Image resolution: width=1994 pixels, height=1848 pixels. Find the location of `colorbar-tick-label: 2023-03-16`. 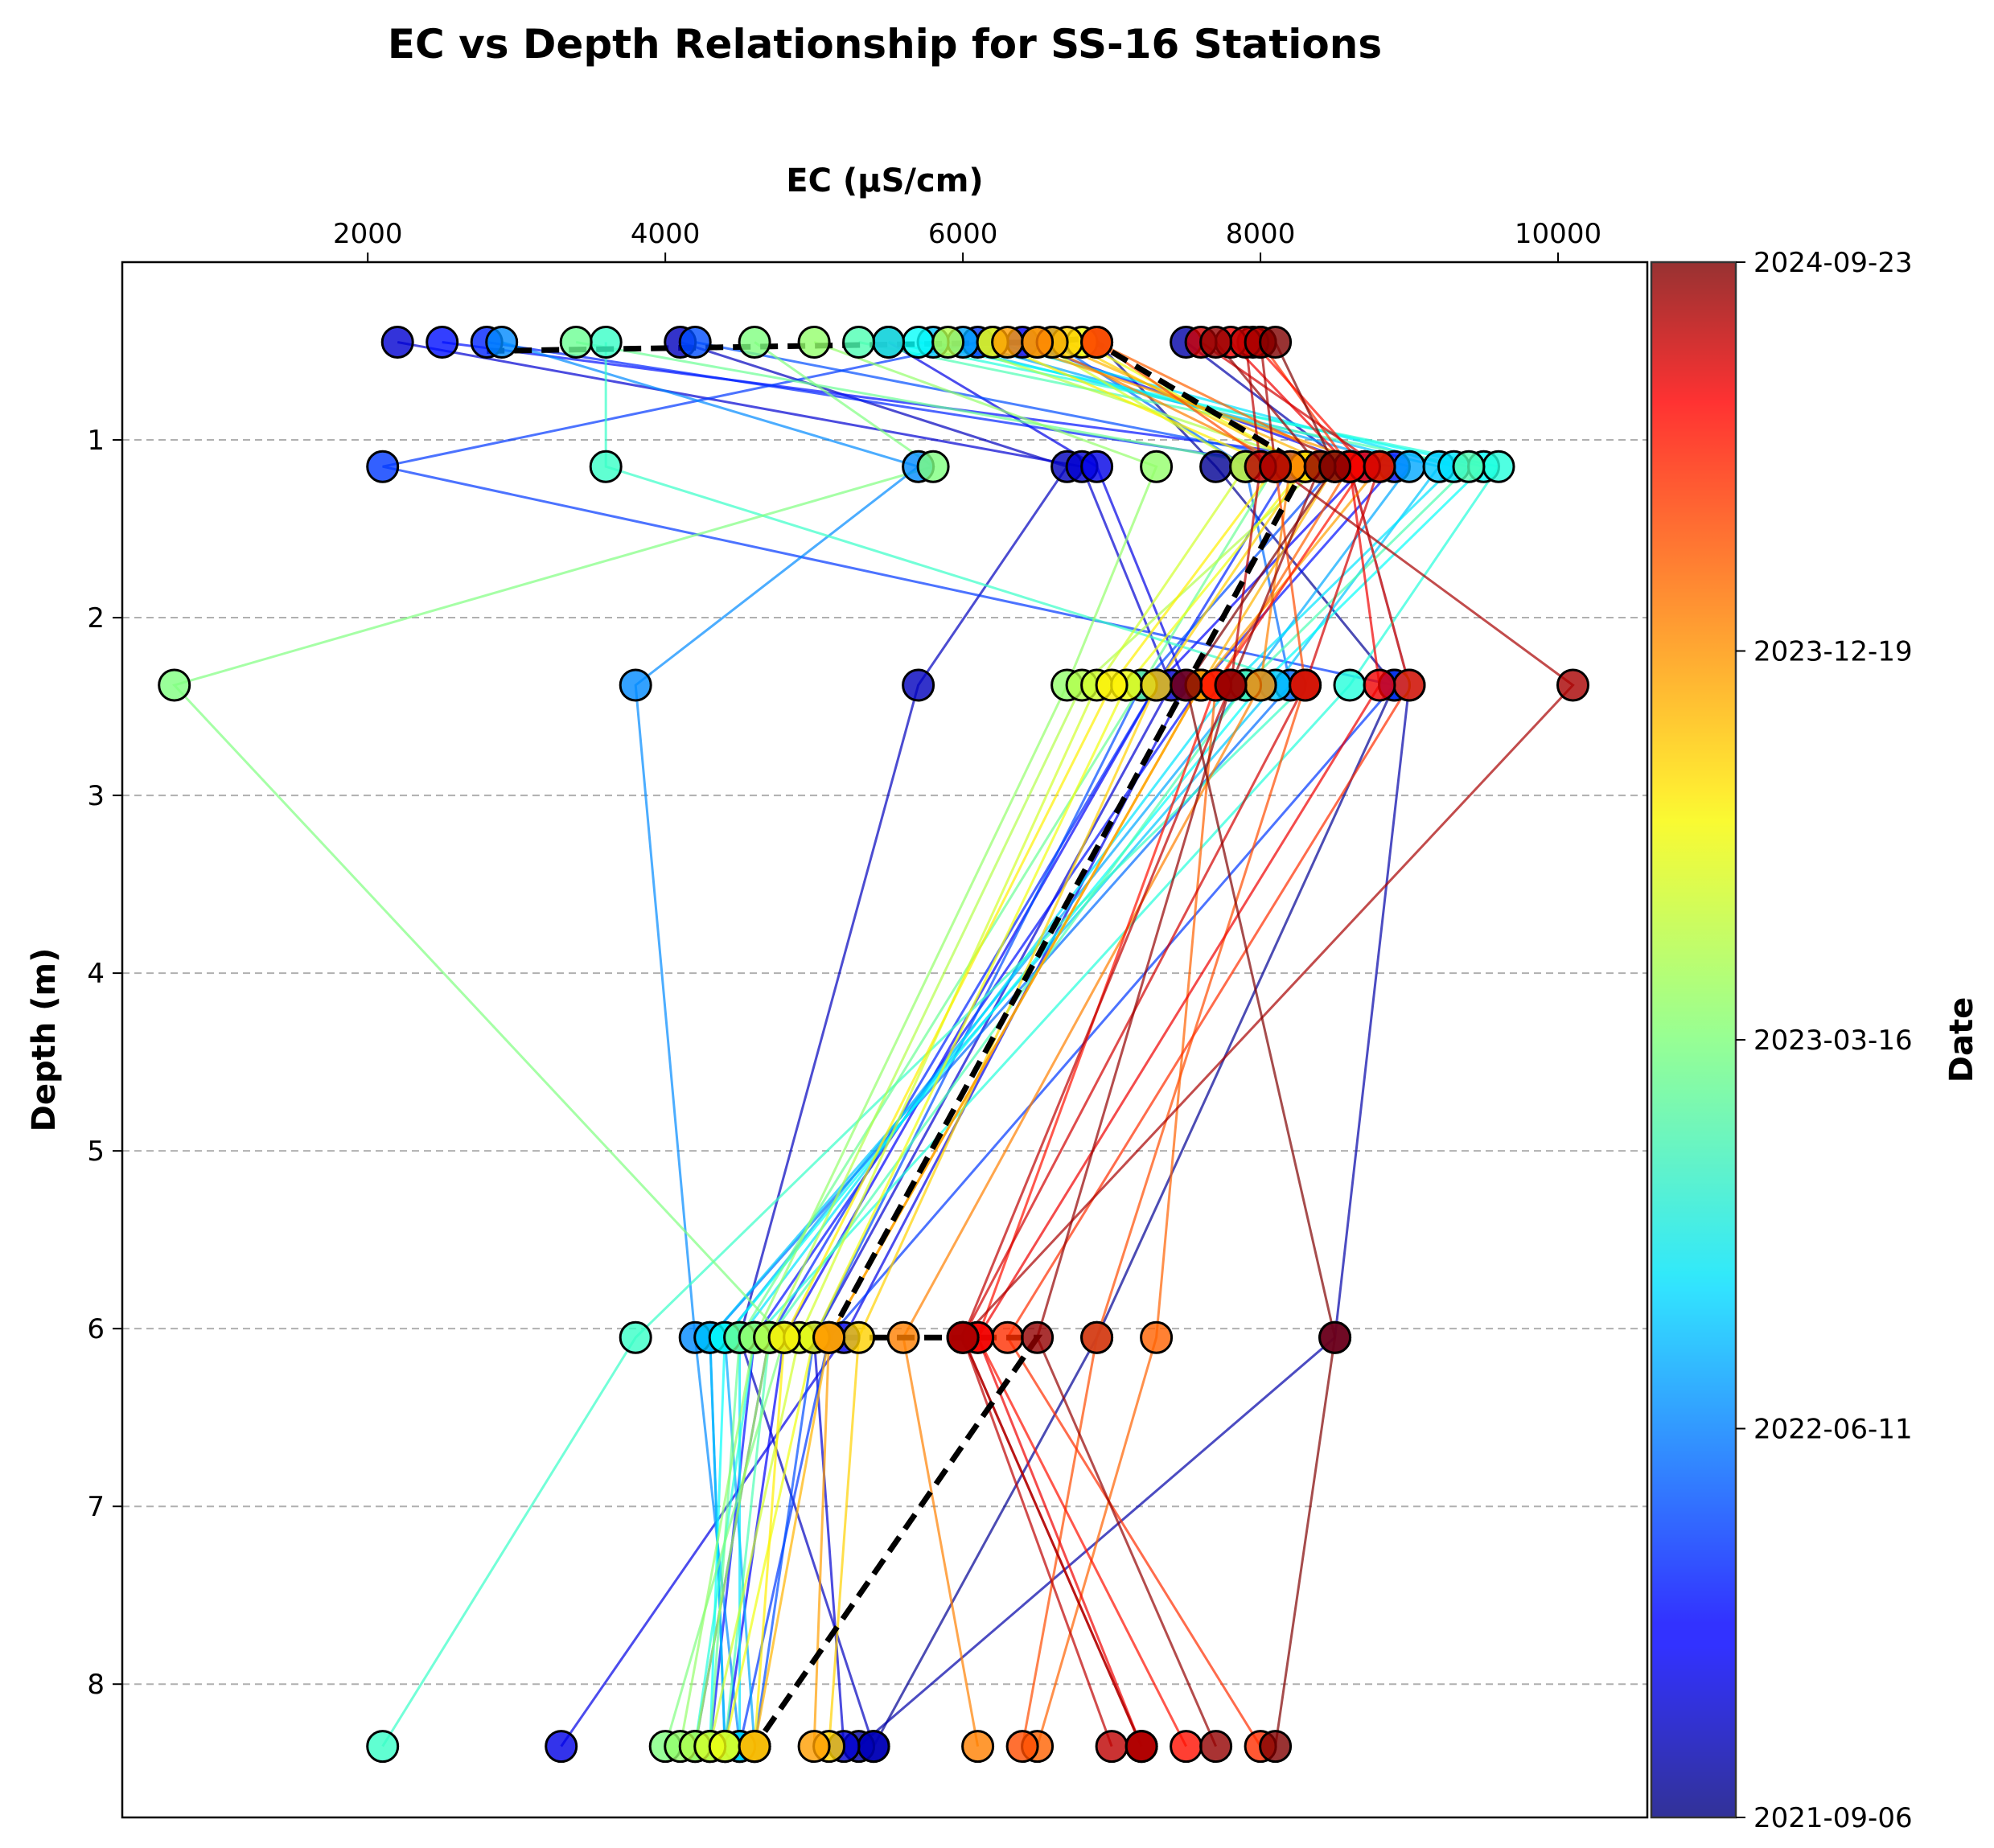

colorbar-tick-label: 2023-03-16 is located at coordinates (1833, 1041).